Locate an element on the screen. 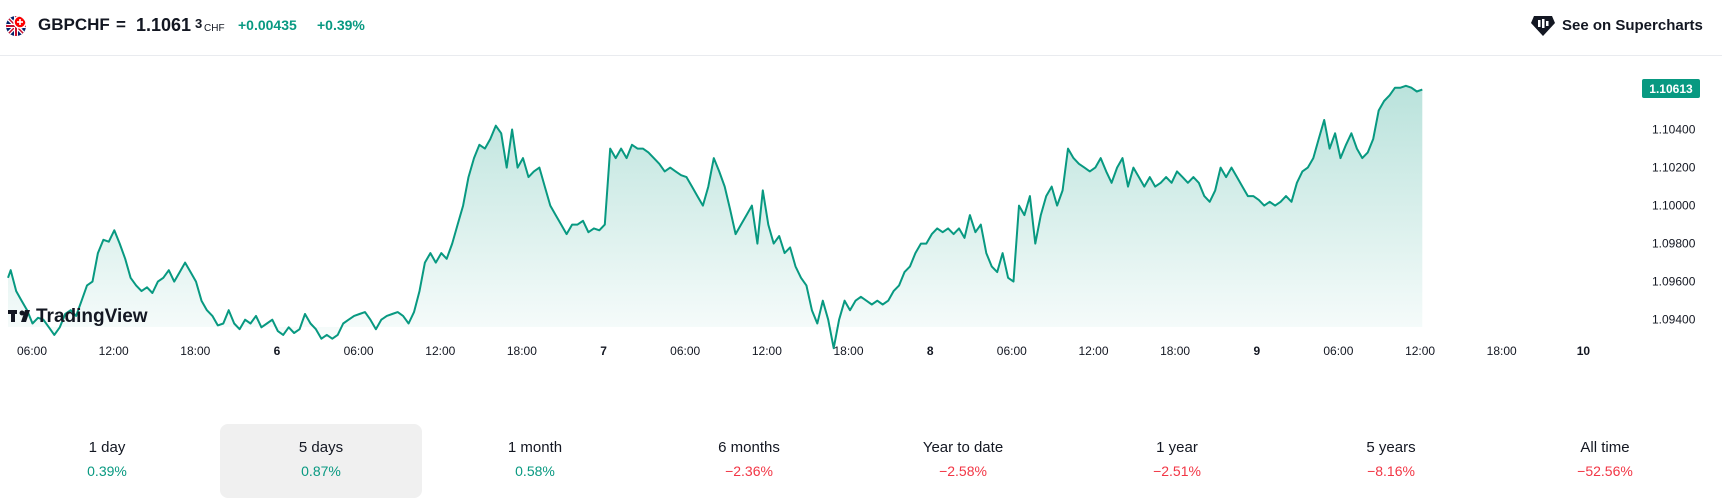 The height and width of the screenshot is (503, 1722). x-tick-label: 6 is located at coordinates (277, 351).